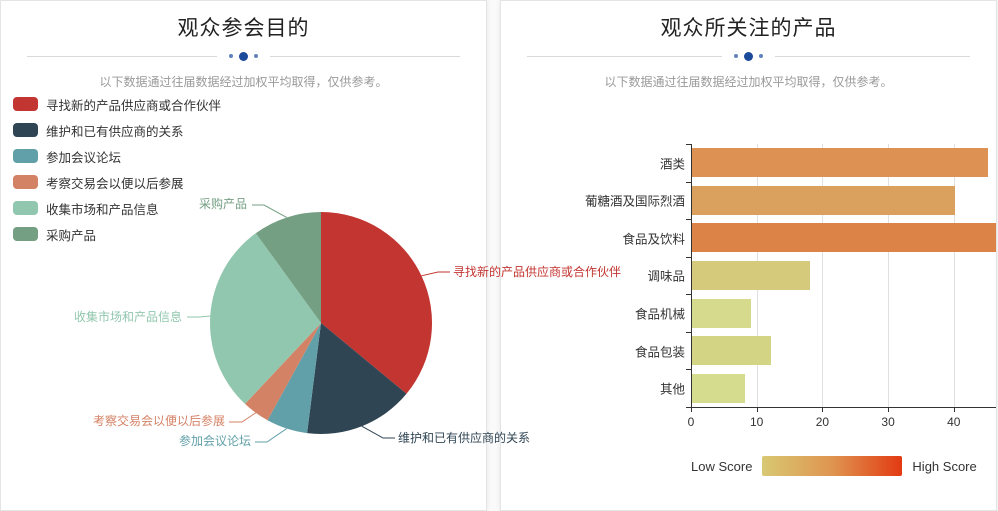 The image size is (998, 511). I want to click on visualmap-legend: Low Score High Score, so click(834, 466).